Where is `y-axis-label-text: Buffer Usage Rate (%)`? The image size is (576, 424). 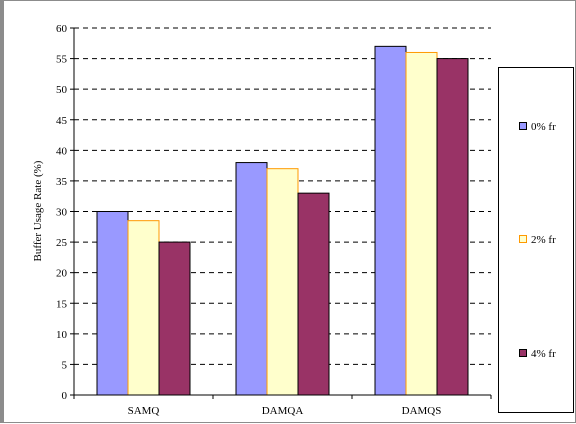 y-axis-label-text: Buffer Usage Rate (%) is located at coordinates (38, 211).